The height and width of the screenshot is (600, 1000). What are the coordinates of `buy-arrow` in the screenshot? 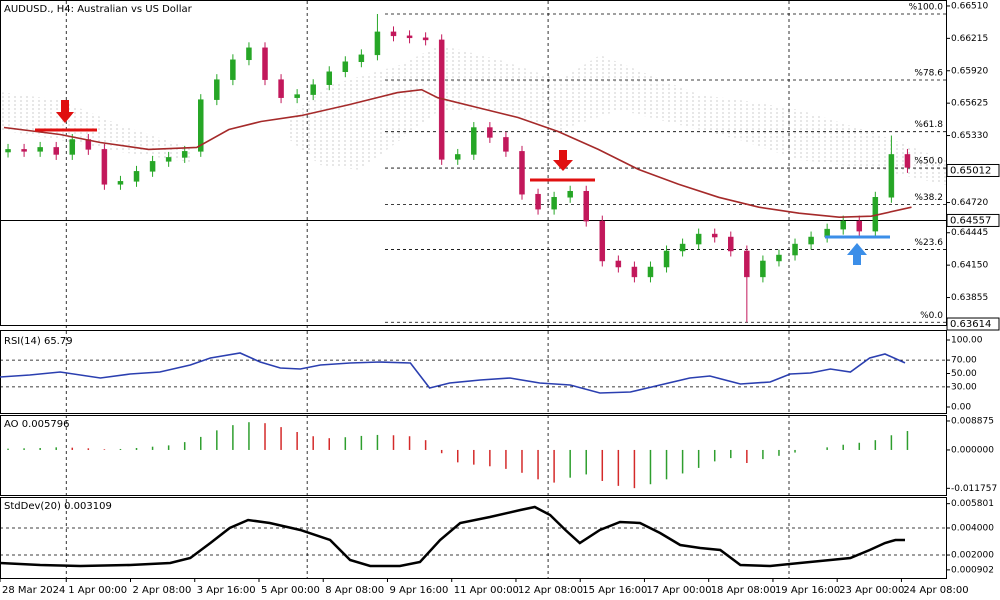 It's located at (857, 254).